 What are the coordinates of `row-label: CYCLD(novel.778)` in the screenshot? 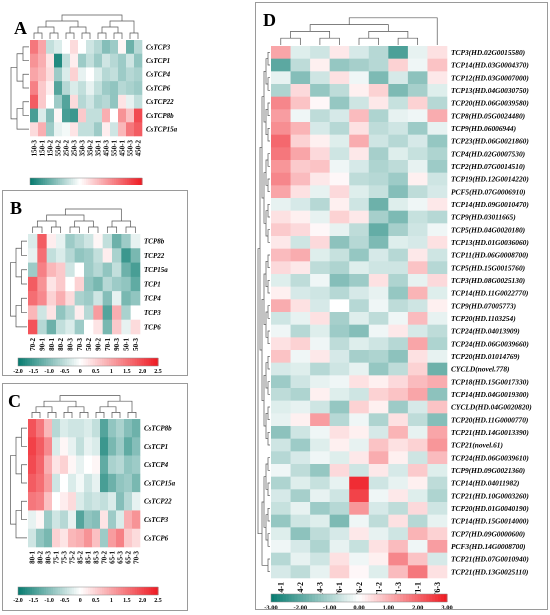 It's located at (480, 369).